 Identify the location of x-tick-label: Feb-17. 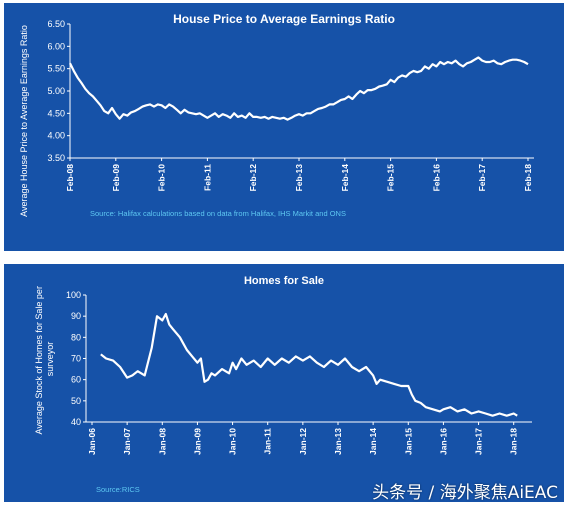
(482, 178).